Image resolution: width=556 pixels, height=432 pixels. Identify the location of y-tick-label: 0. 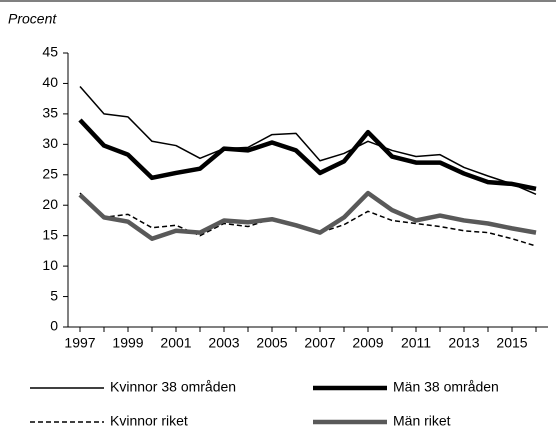
(54, 326).